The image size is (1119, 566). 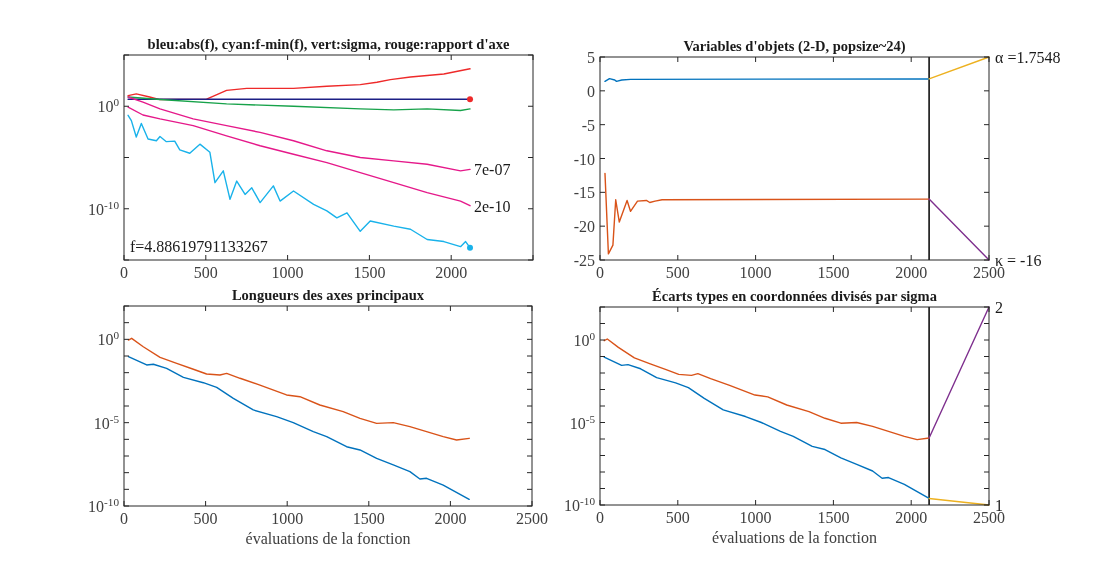 I want to click on x-tick-label: 2500, so click(x=532, y=518).